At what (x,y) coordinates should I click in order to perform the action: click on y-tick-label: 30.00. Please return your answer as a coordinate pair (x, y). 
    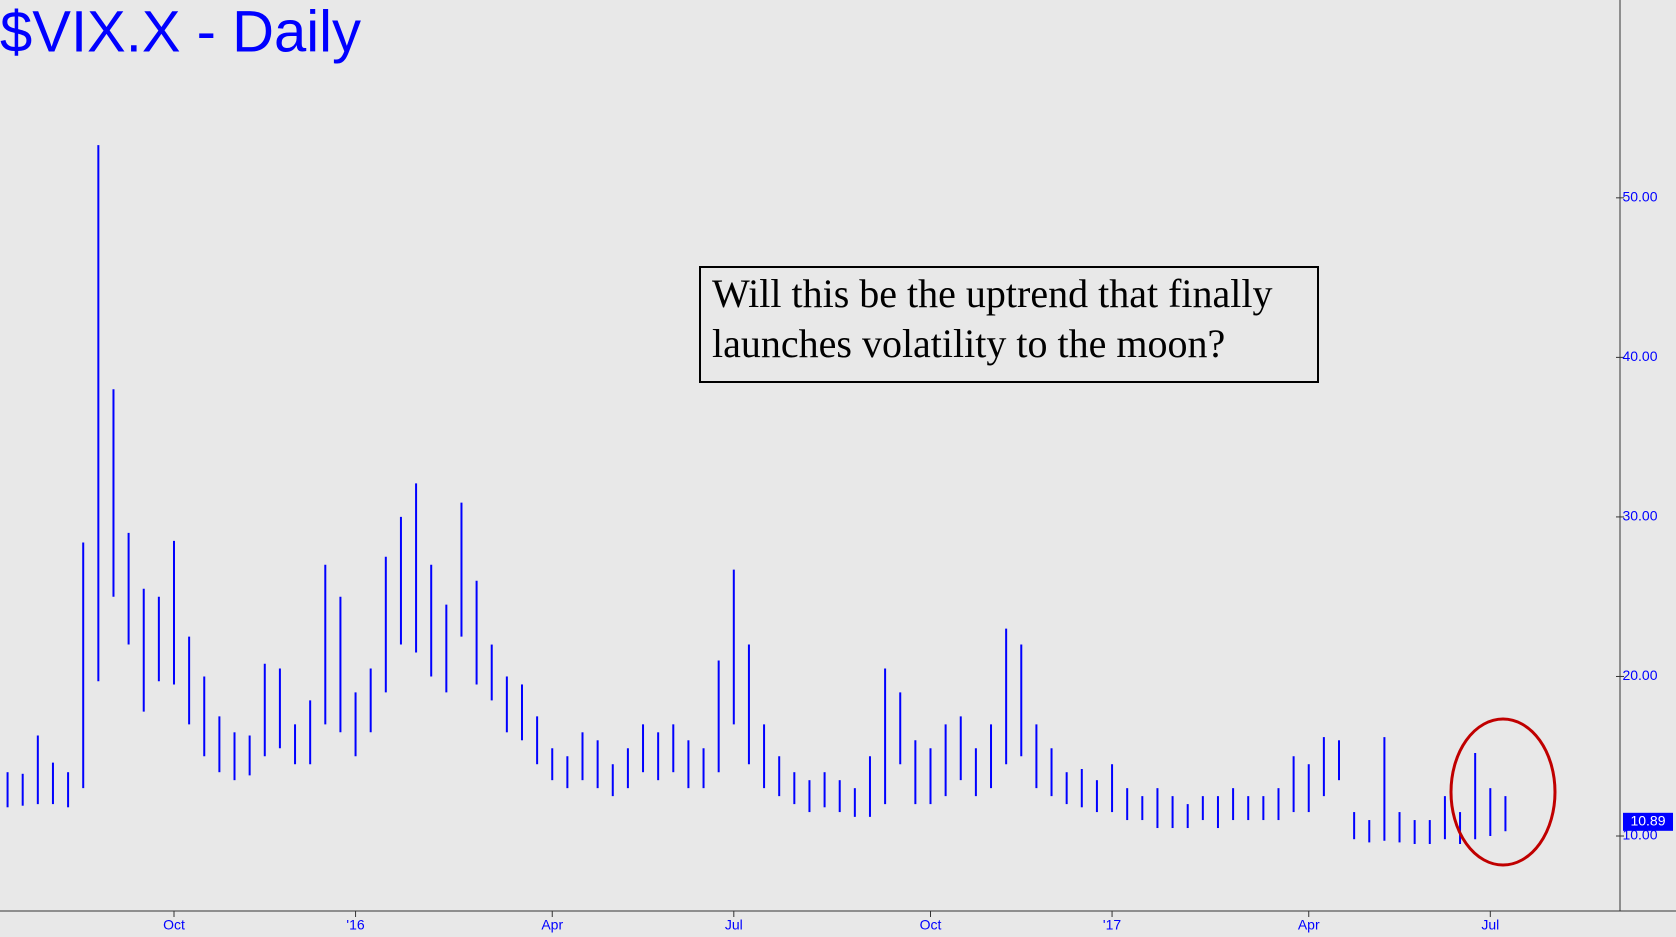
    Looking at the image, I should click on (1639, 516).